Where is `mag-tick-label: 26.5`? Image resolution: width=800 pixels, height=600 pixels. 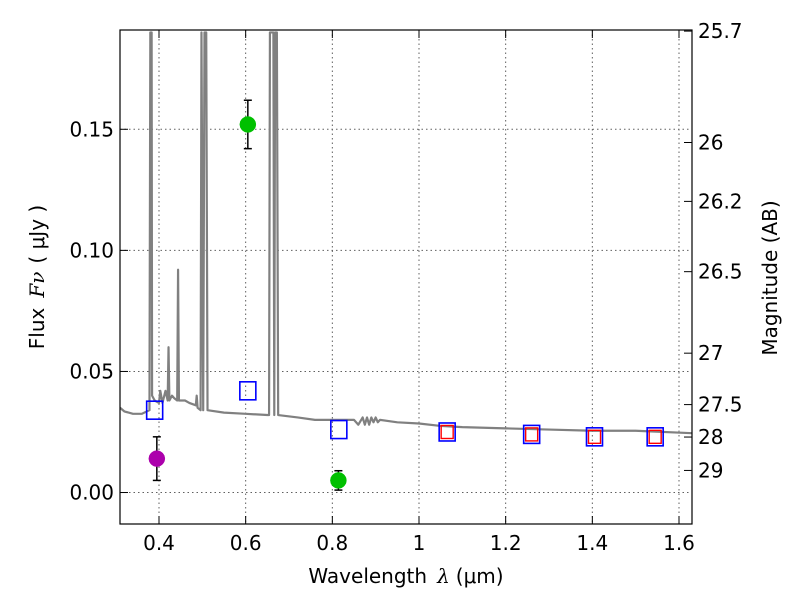
mag-tick-label: 26.5 is located at coordinates (720, 272).